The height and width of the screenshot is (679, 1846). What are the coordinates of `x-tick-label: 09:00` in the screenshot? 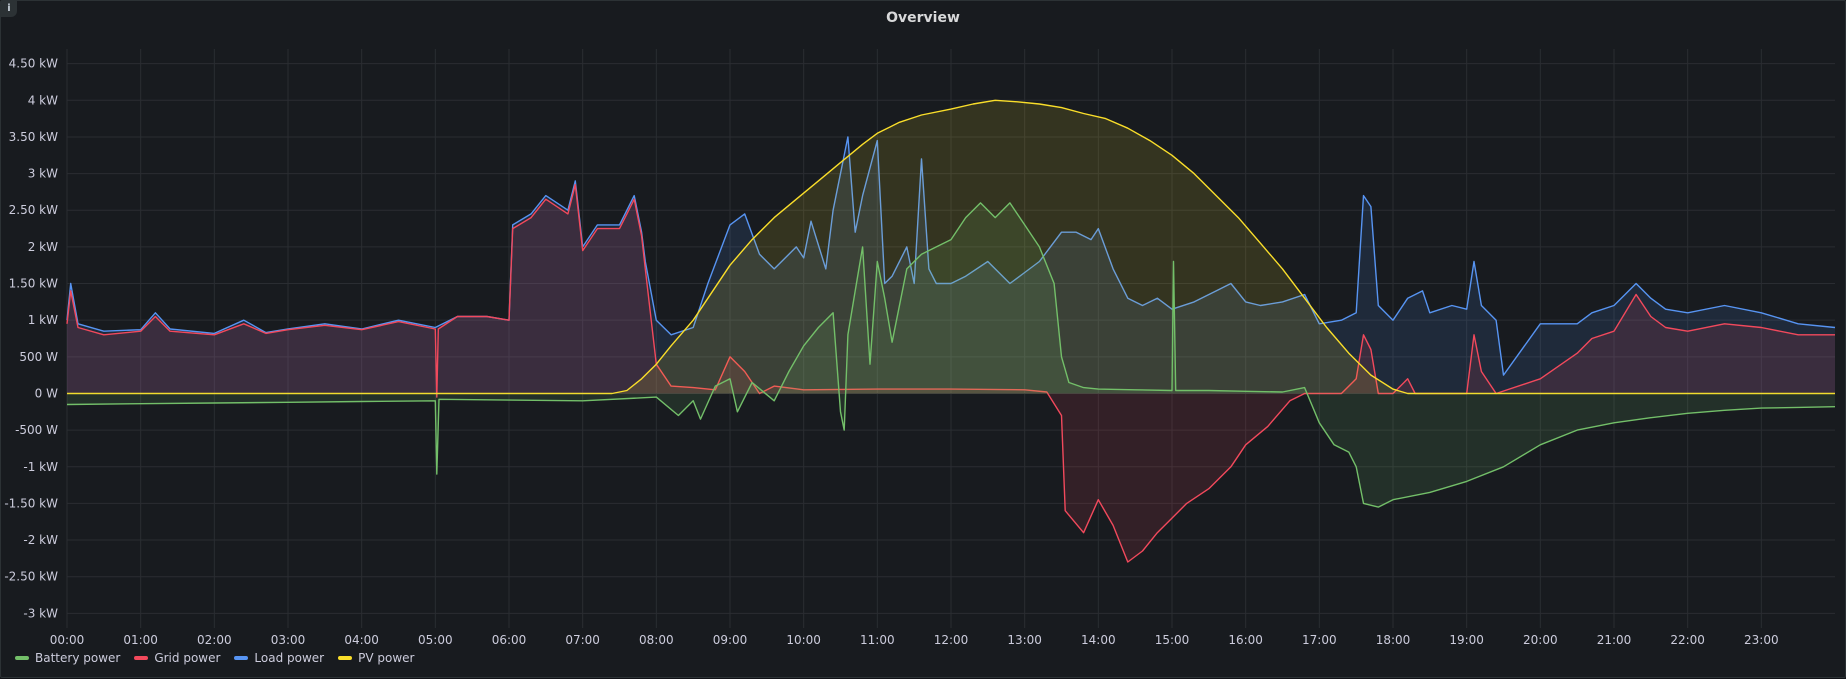 It's located at (730, 640).